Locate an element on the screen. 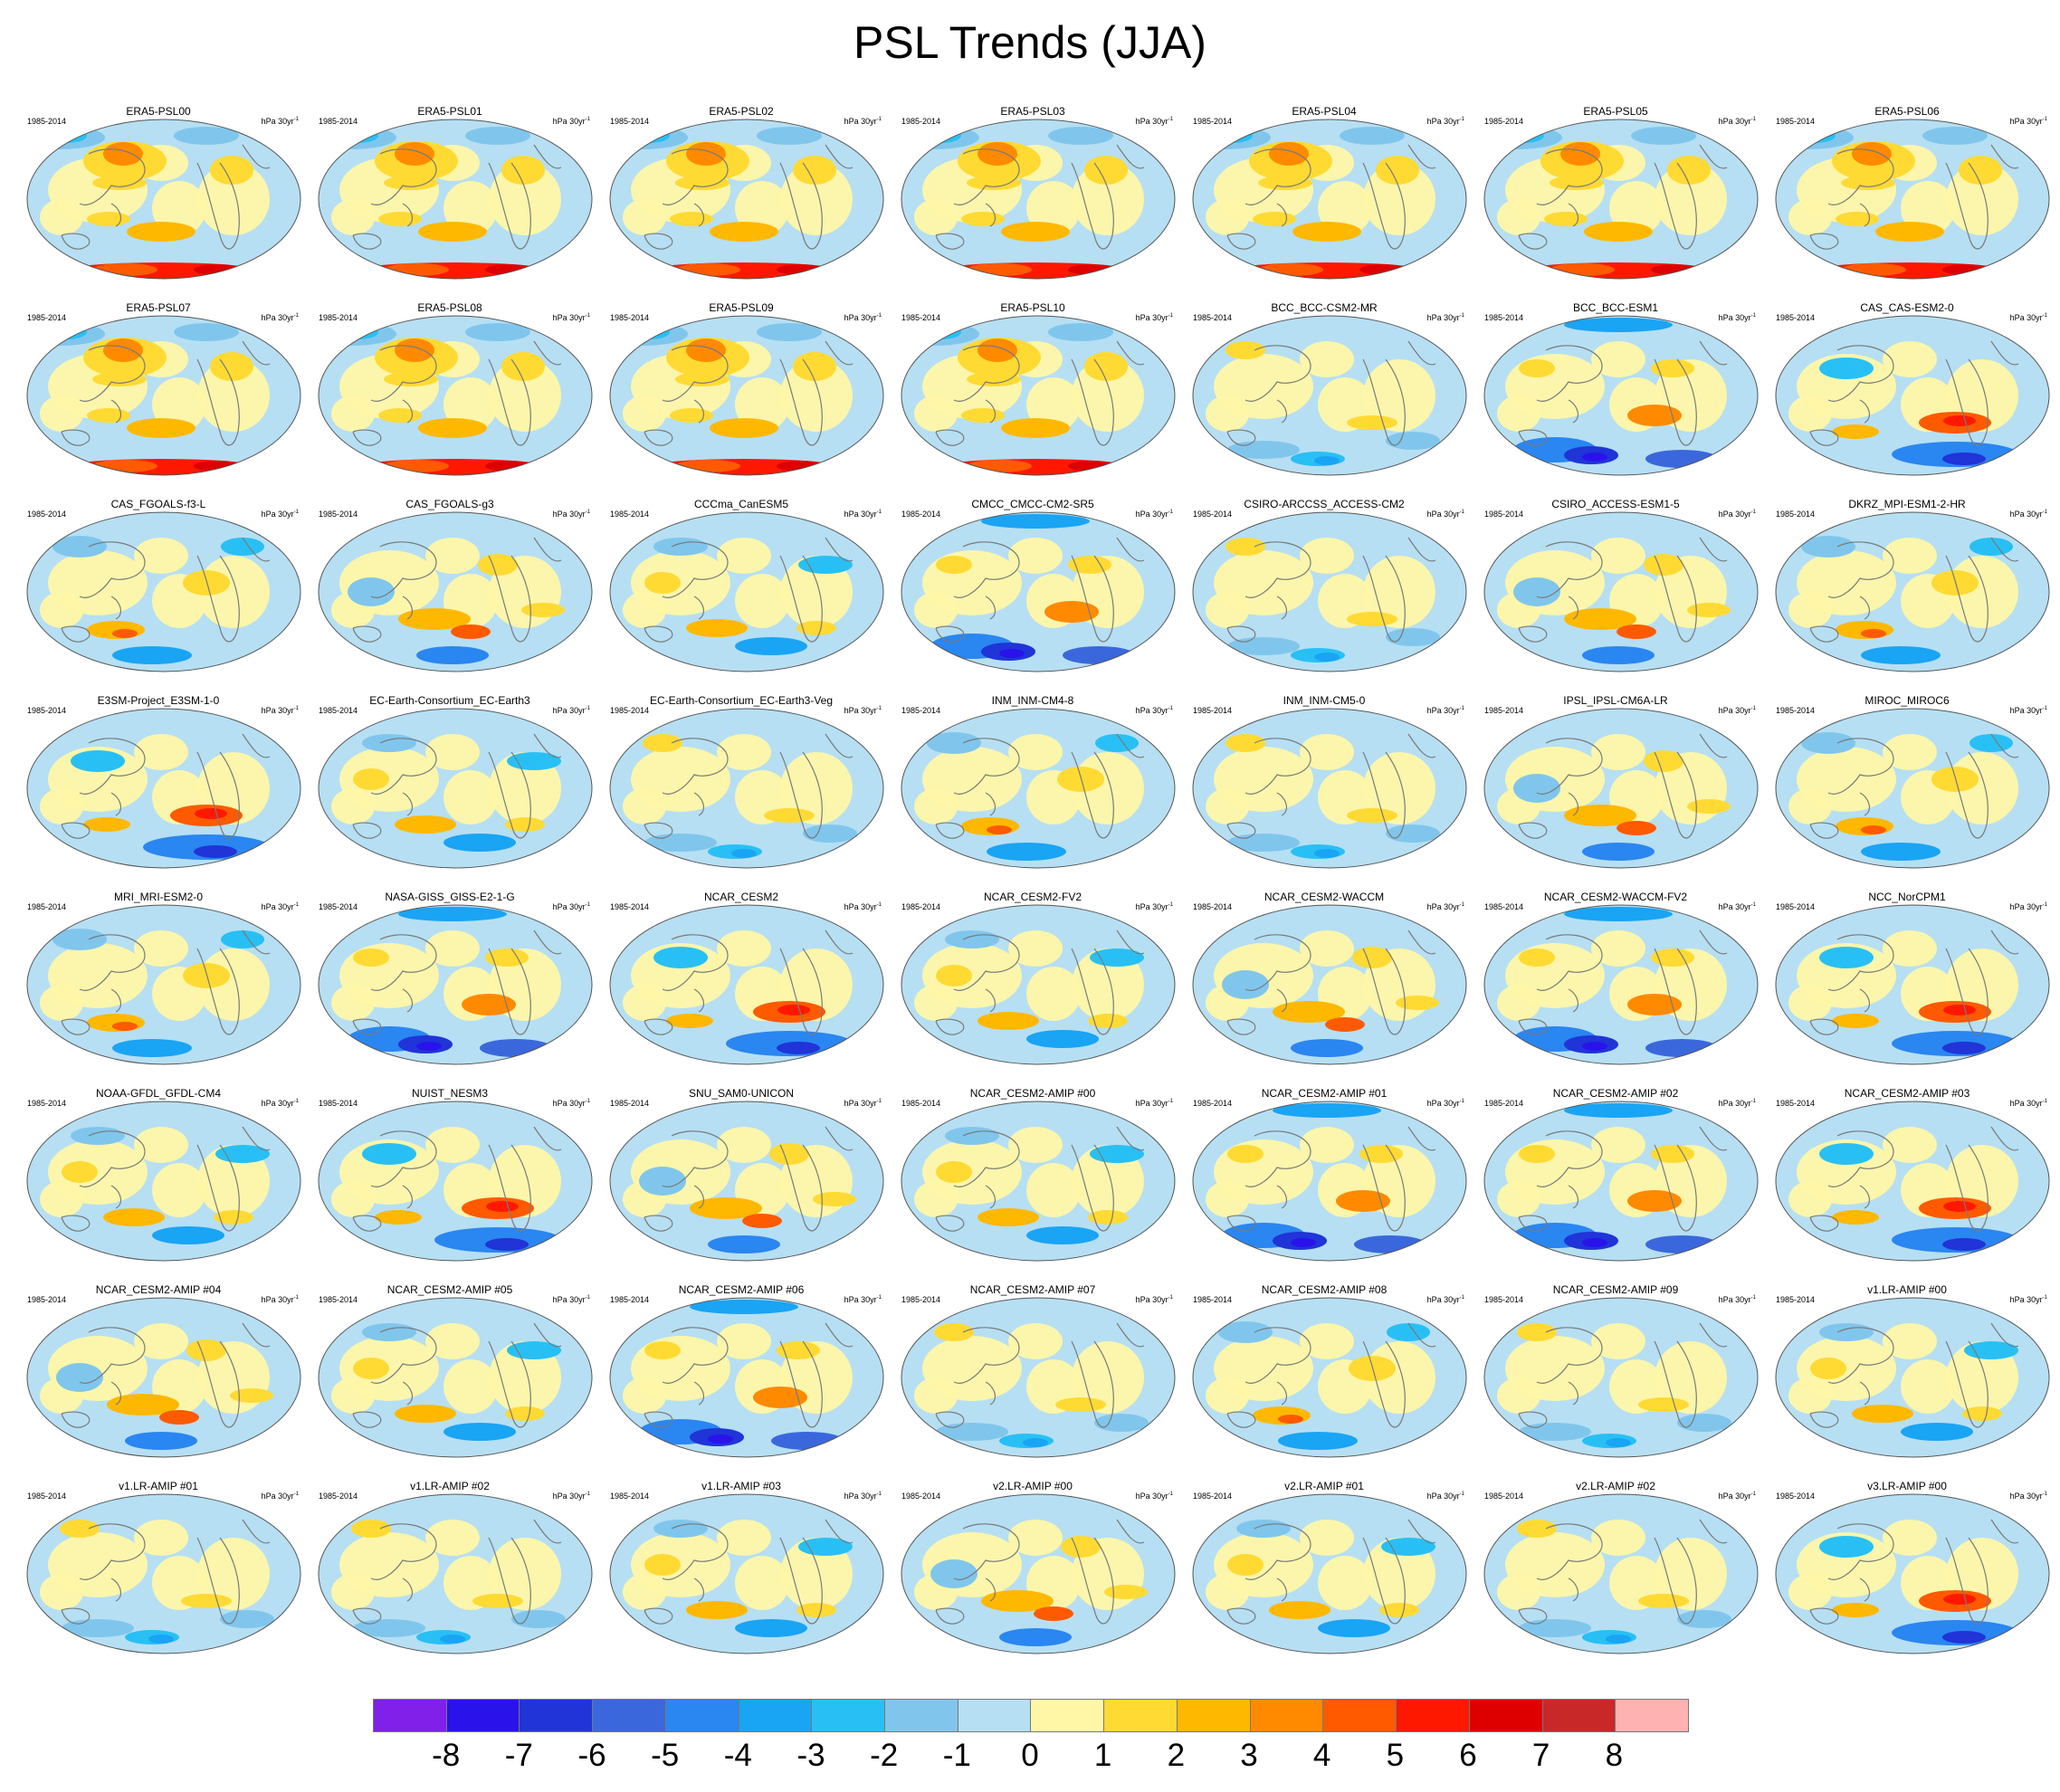 The width and height of the screenshot is (2060, 1792). panel-title: ERA5-PSL08 is located at coordinates (450, 307).